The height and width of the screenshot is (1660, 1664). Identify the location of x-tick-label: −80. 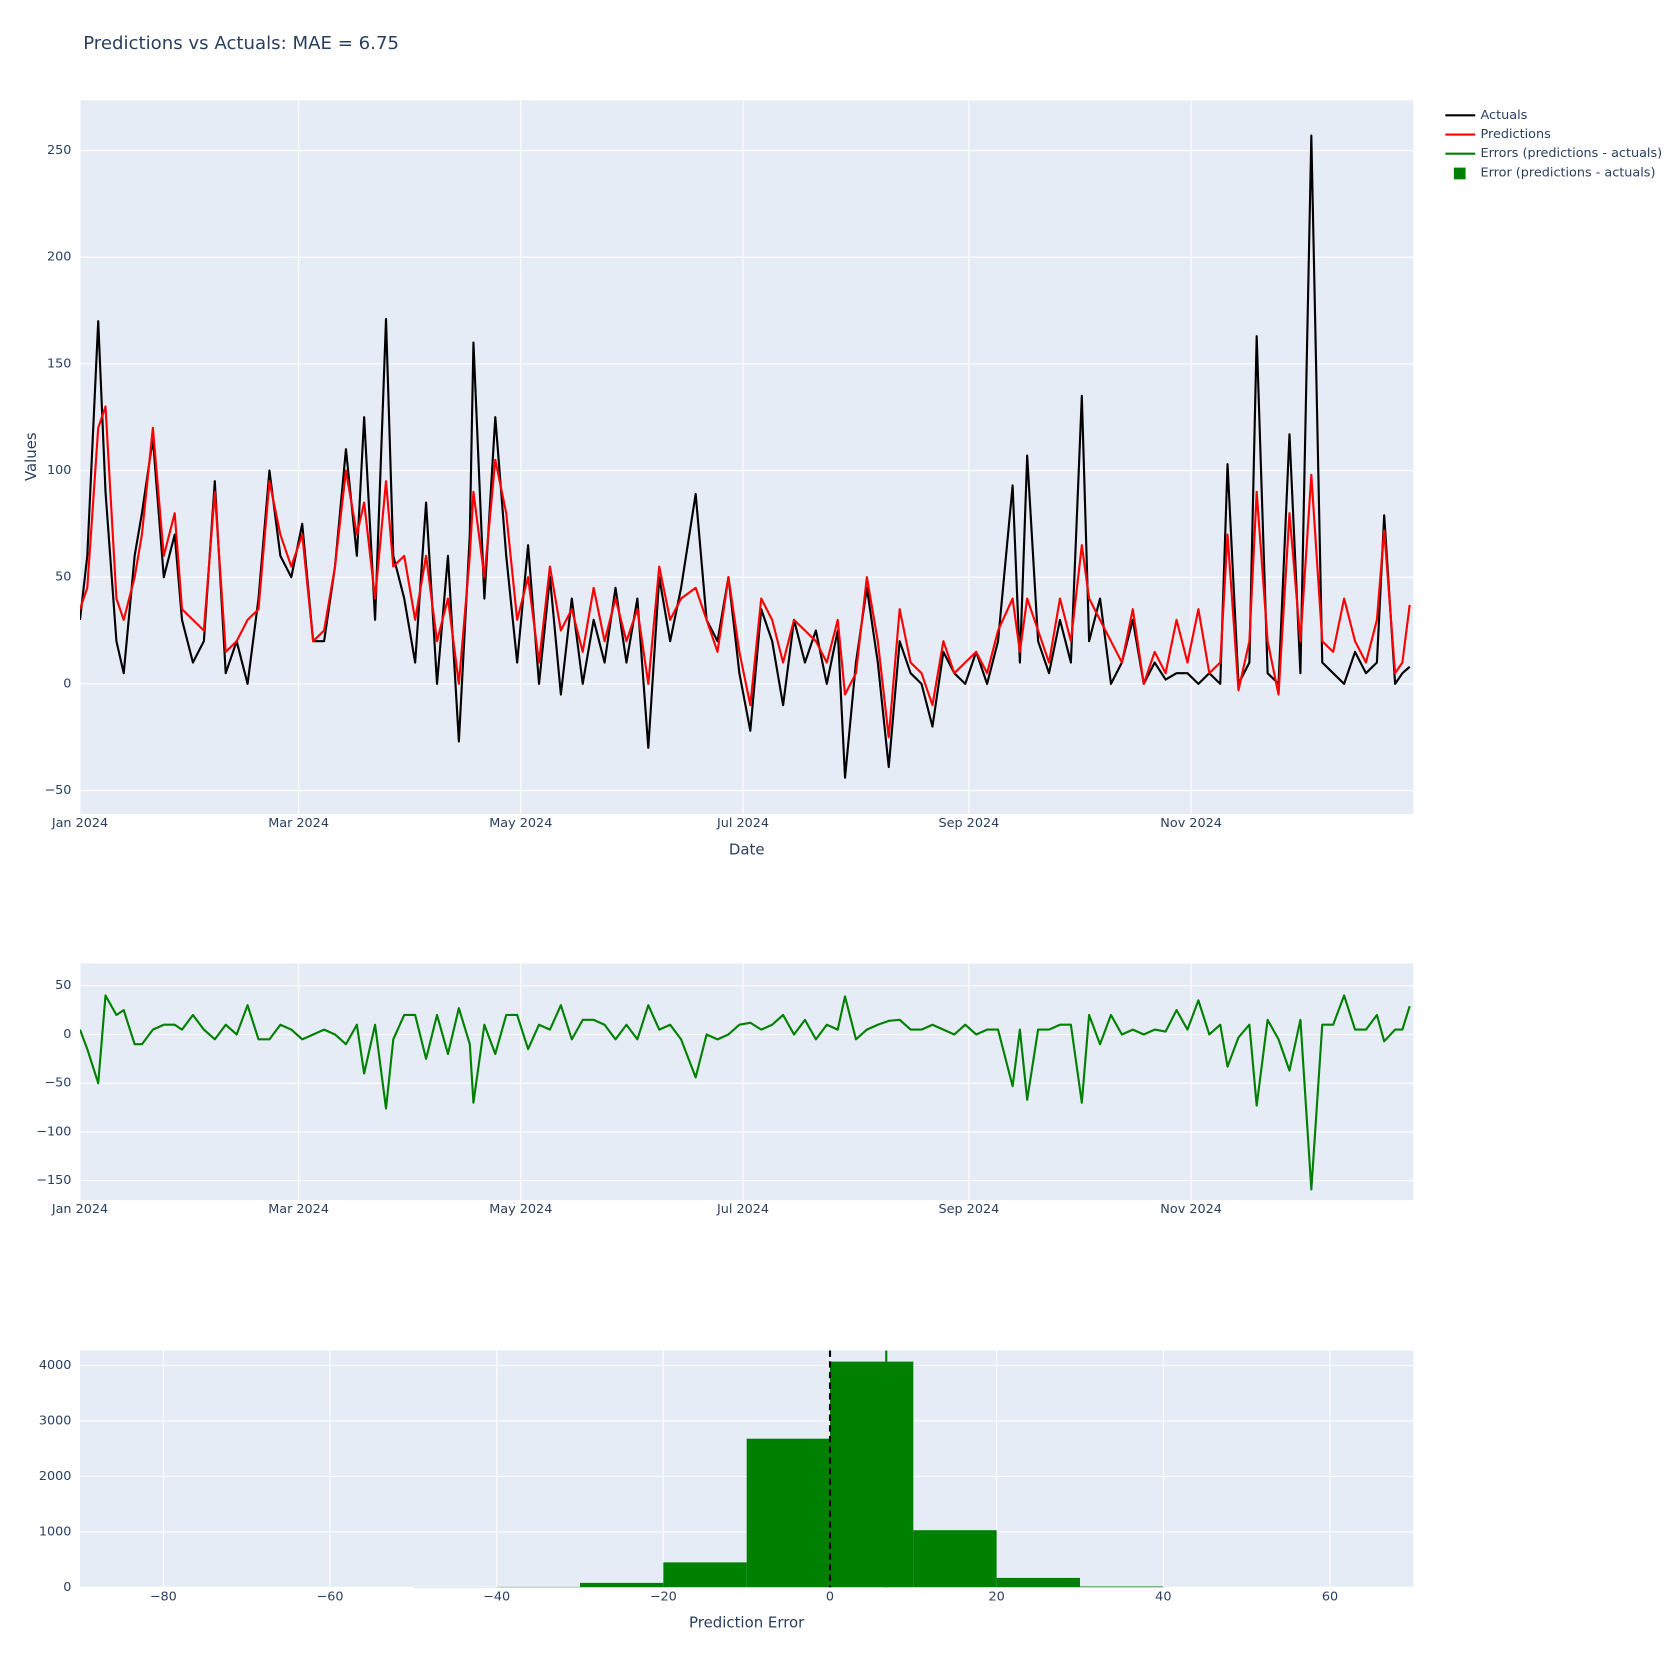
(163, 1596).